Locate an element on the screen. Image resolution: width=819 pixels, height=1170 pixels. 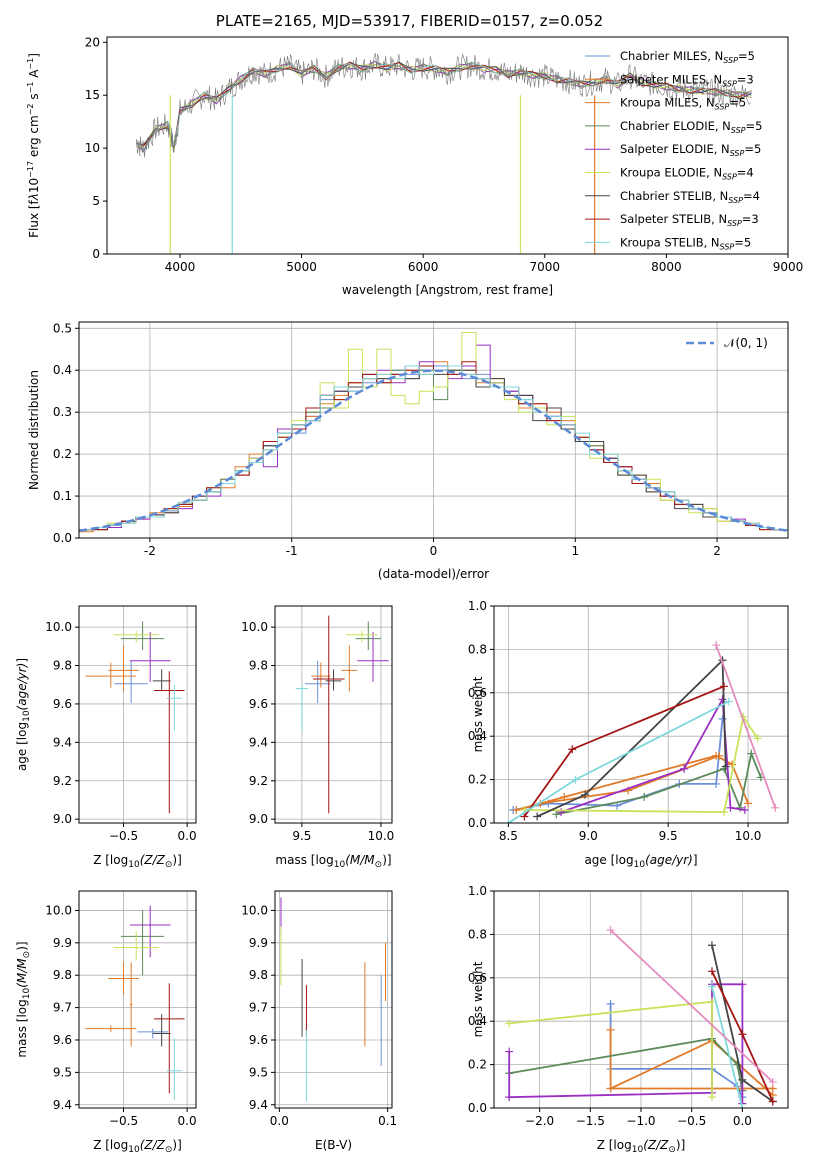
x-axis-label: E(B-V) is located at coordinates (333, 1145).